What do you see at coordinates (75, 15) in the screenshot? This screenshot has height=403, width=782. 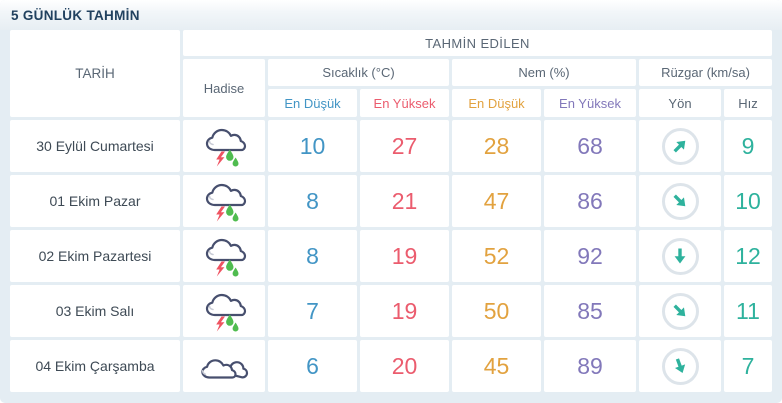 I see `widget-title: 5 GÜNLÜK TAHMİN` at bounding box center [75, 15].